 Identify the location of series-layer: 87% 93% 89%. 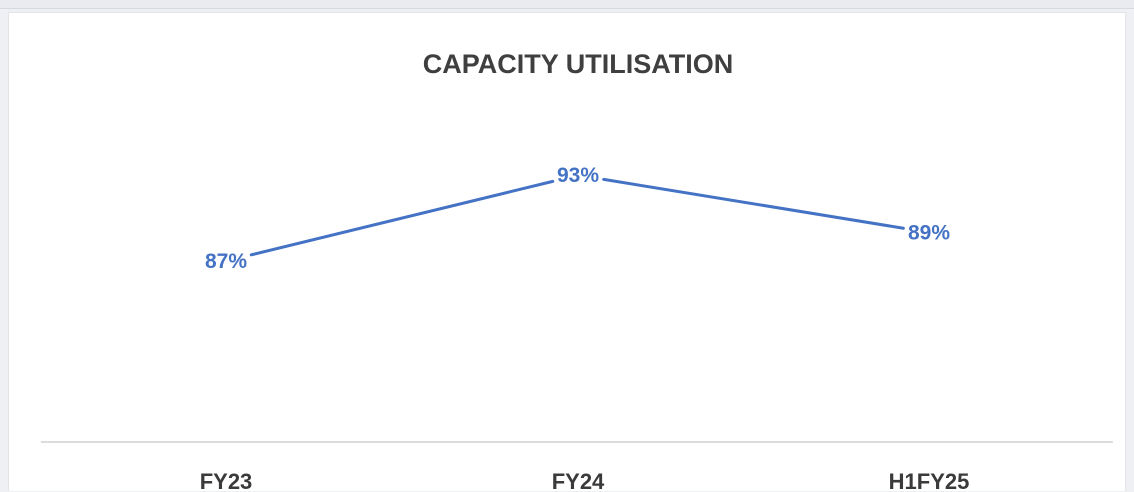
(577, 218).